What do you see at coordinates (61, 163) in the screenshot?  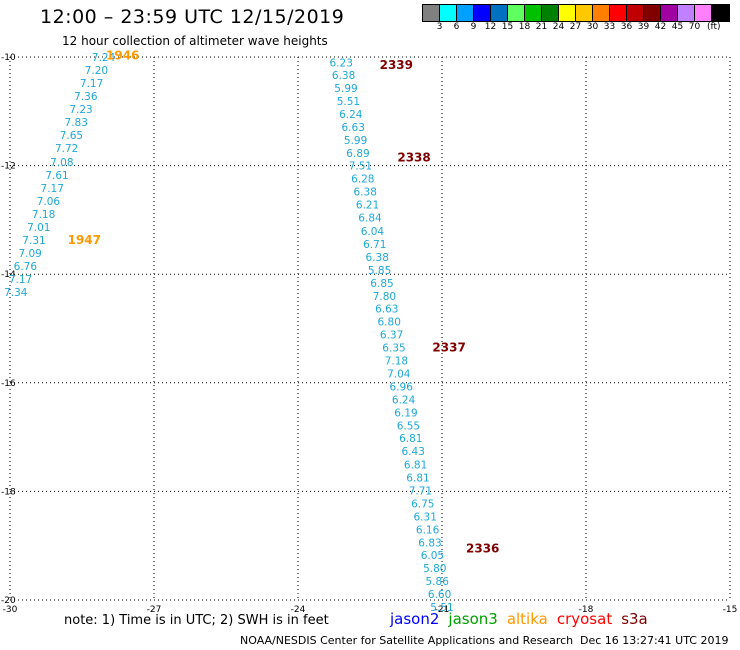 I see `wave-height-value: 7.08` at bounding box center [61, 163].